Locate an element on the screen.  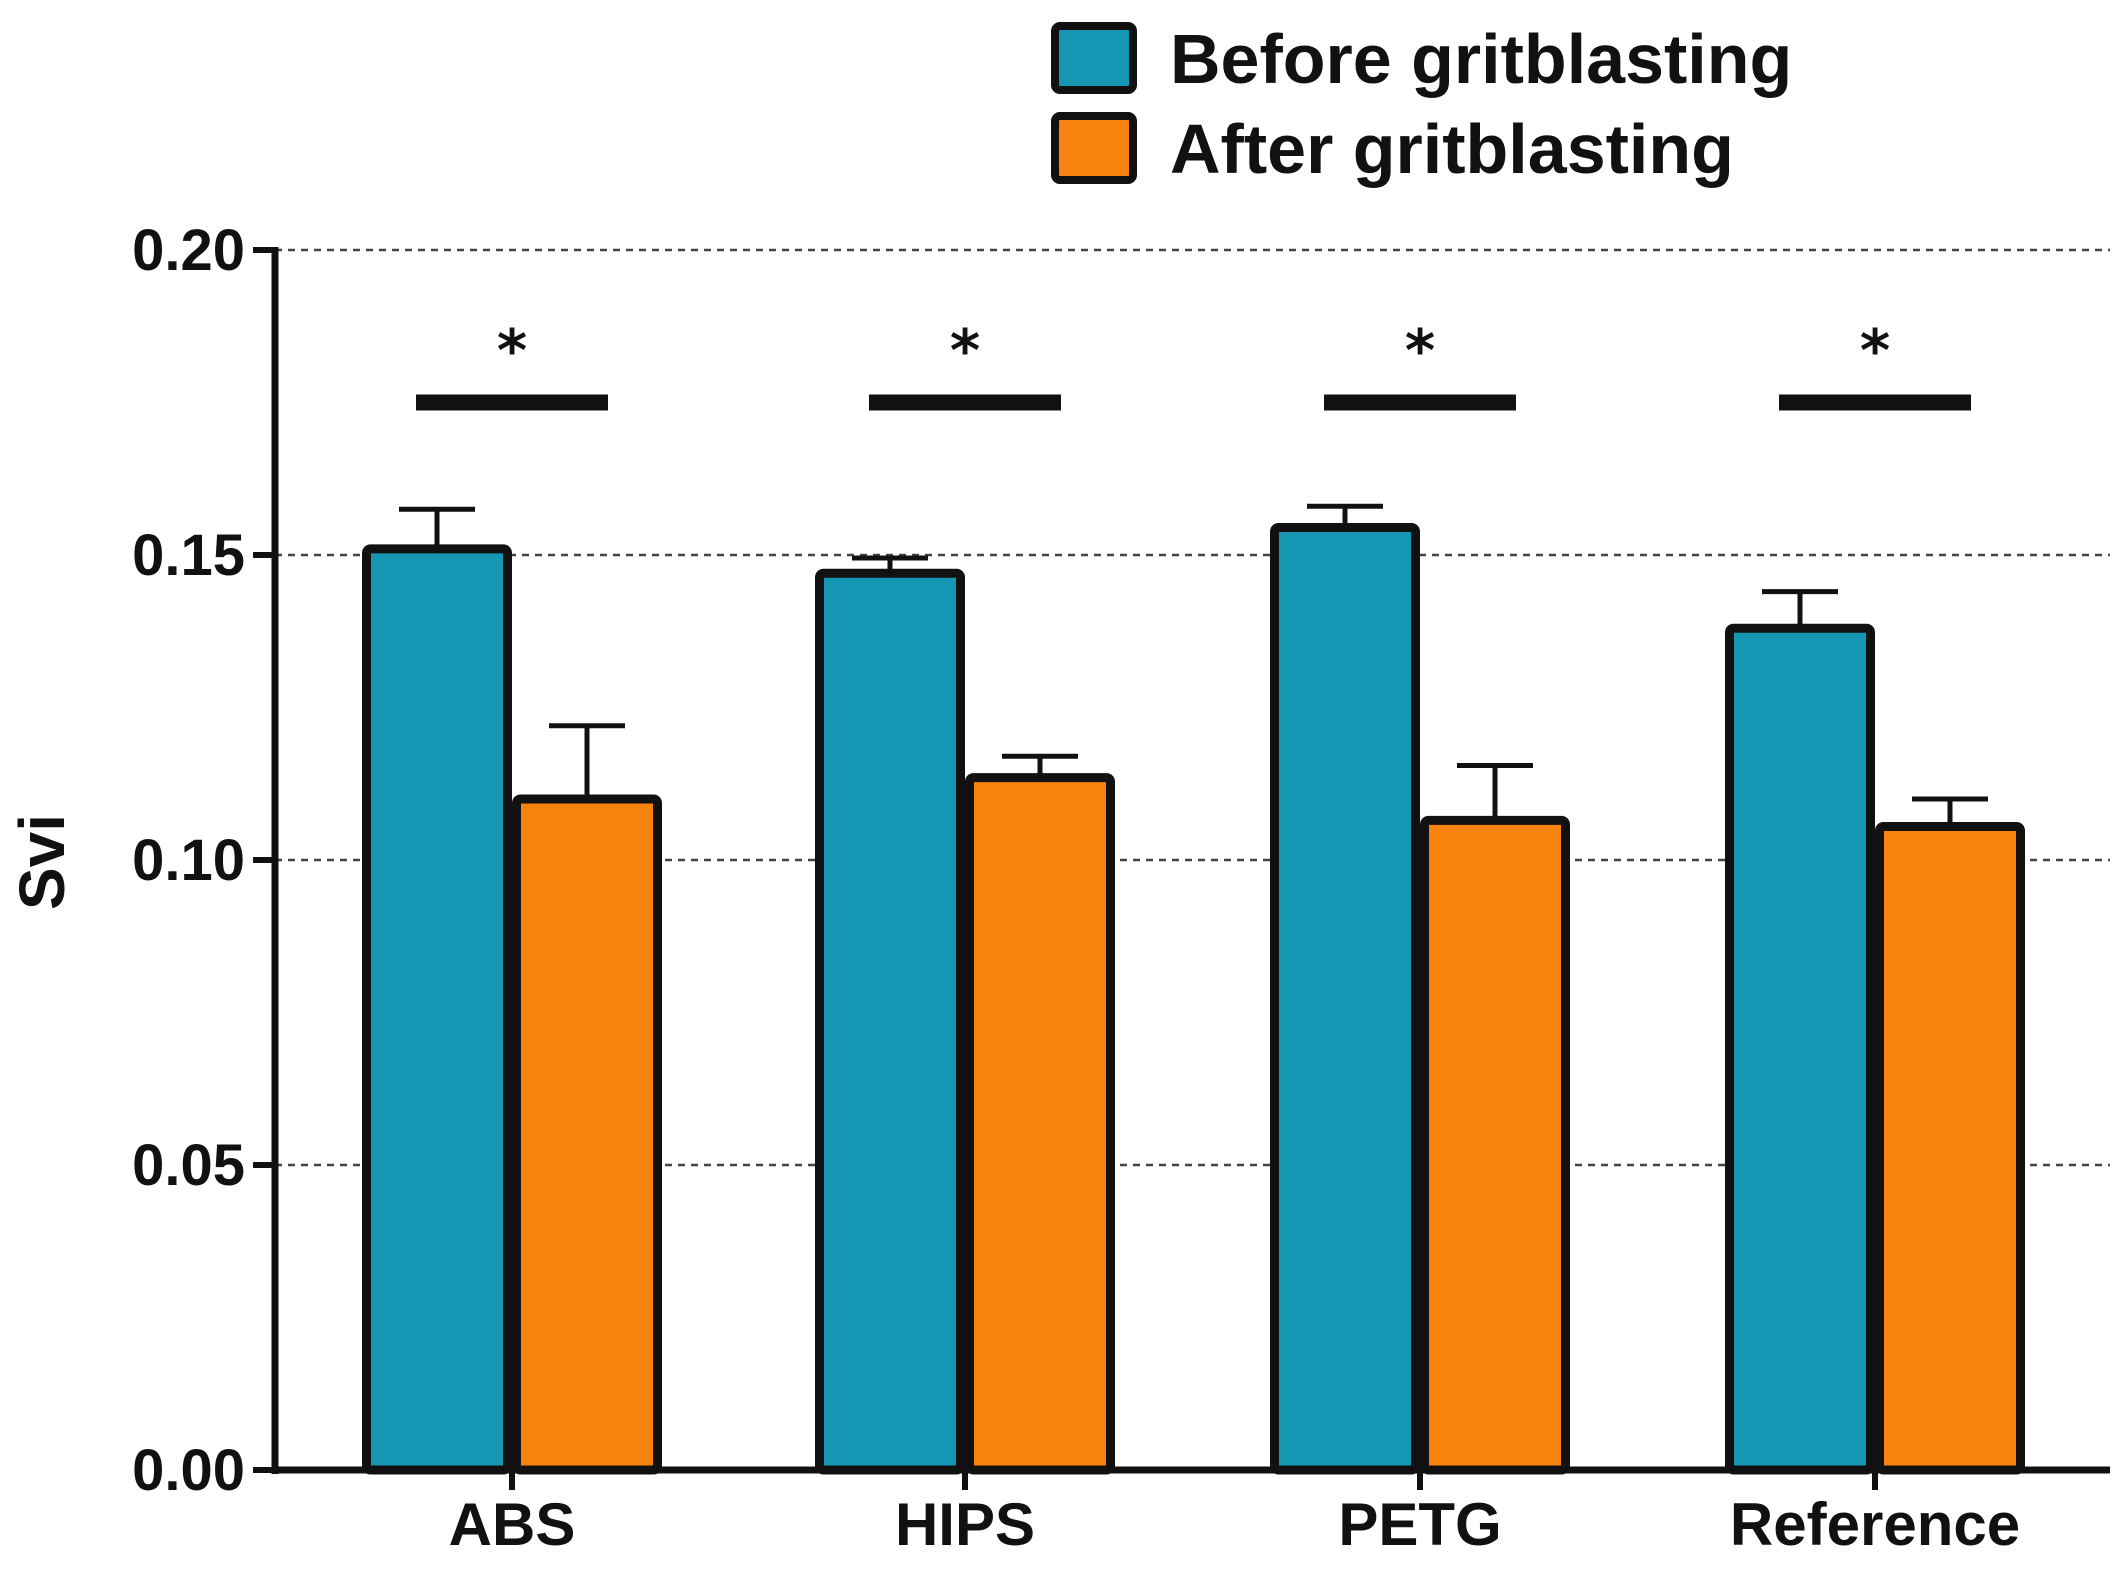
y-tick-label: 0.10 is located at coordinates (188, 860).